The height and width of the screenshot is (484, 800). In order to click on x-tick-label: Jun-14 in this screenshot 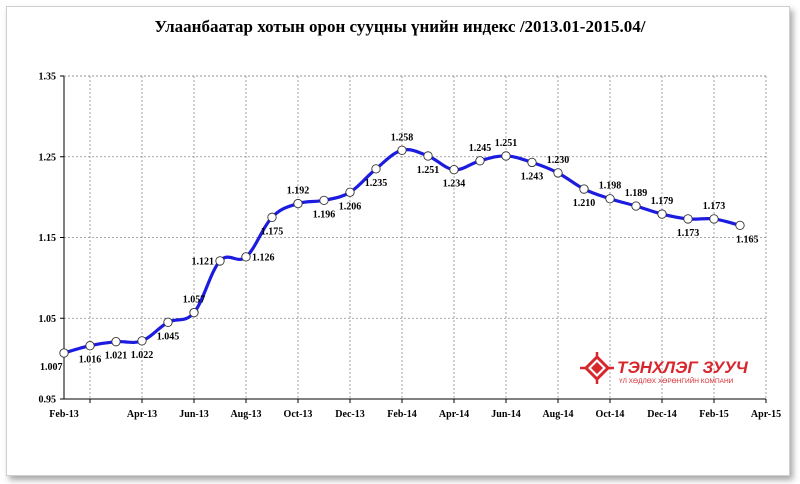, I will do `click(505, 414)`.